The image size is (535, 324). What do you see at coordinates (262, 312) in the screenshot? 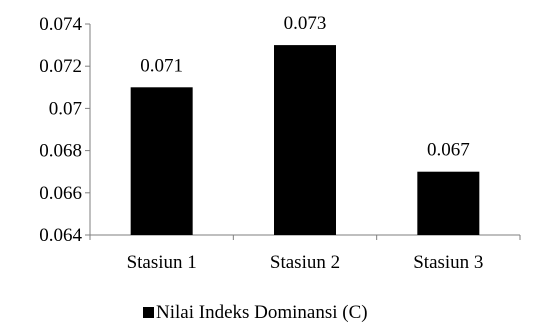
I see `legend-label: Nilai Indeks Dominansi (C)` at bounding box center [262, 312].